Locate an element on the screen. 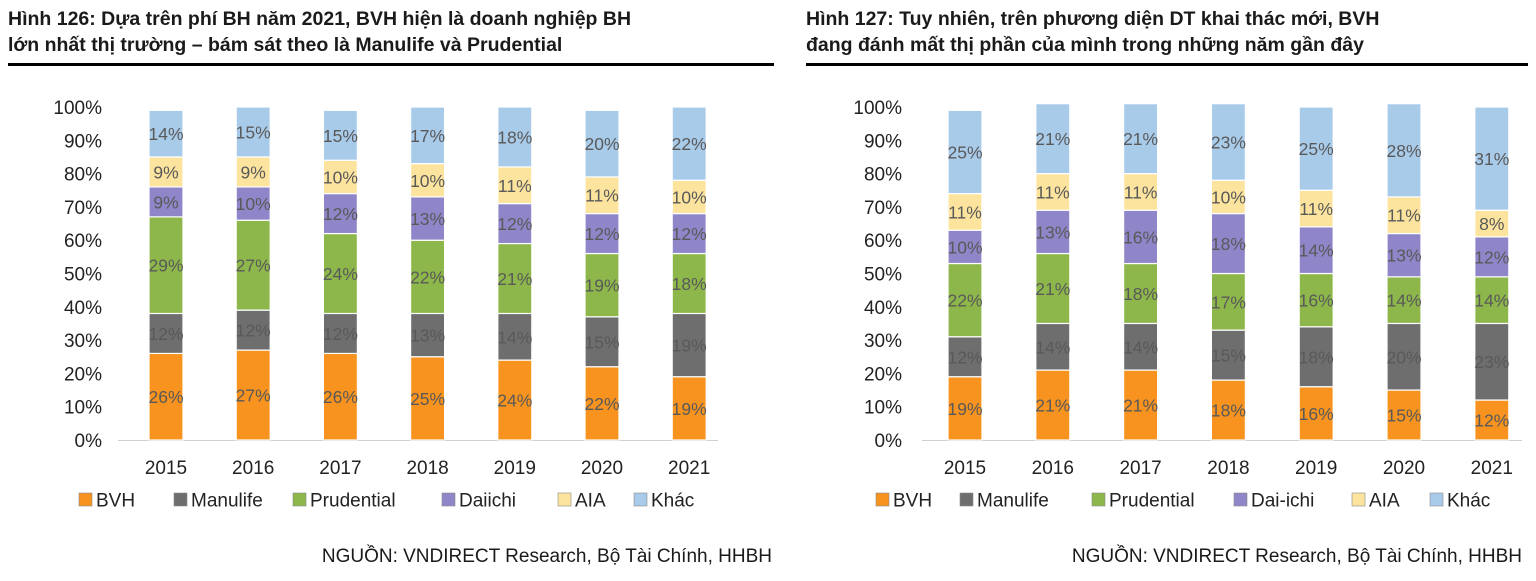 This screenshot has height=581, width=1536. x-tick-label: 2015 is located at coordinates (166, 468).